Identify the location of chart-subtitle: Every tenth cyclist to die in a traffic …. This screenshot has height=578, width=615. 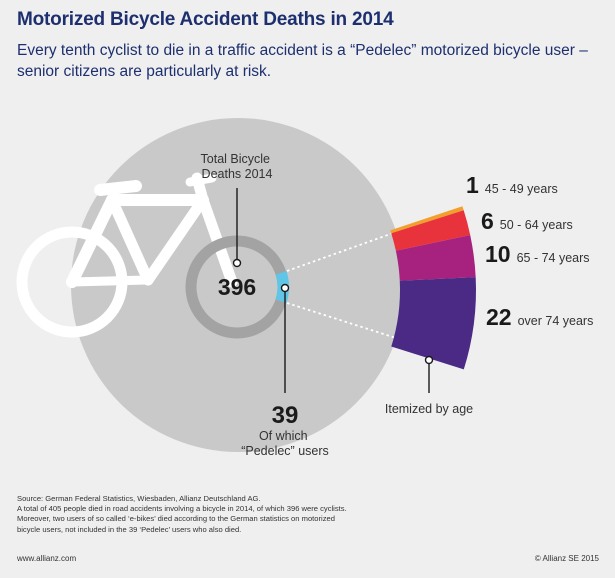
(302, 61).